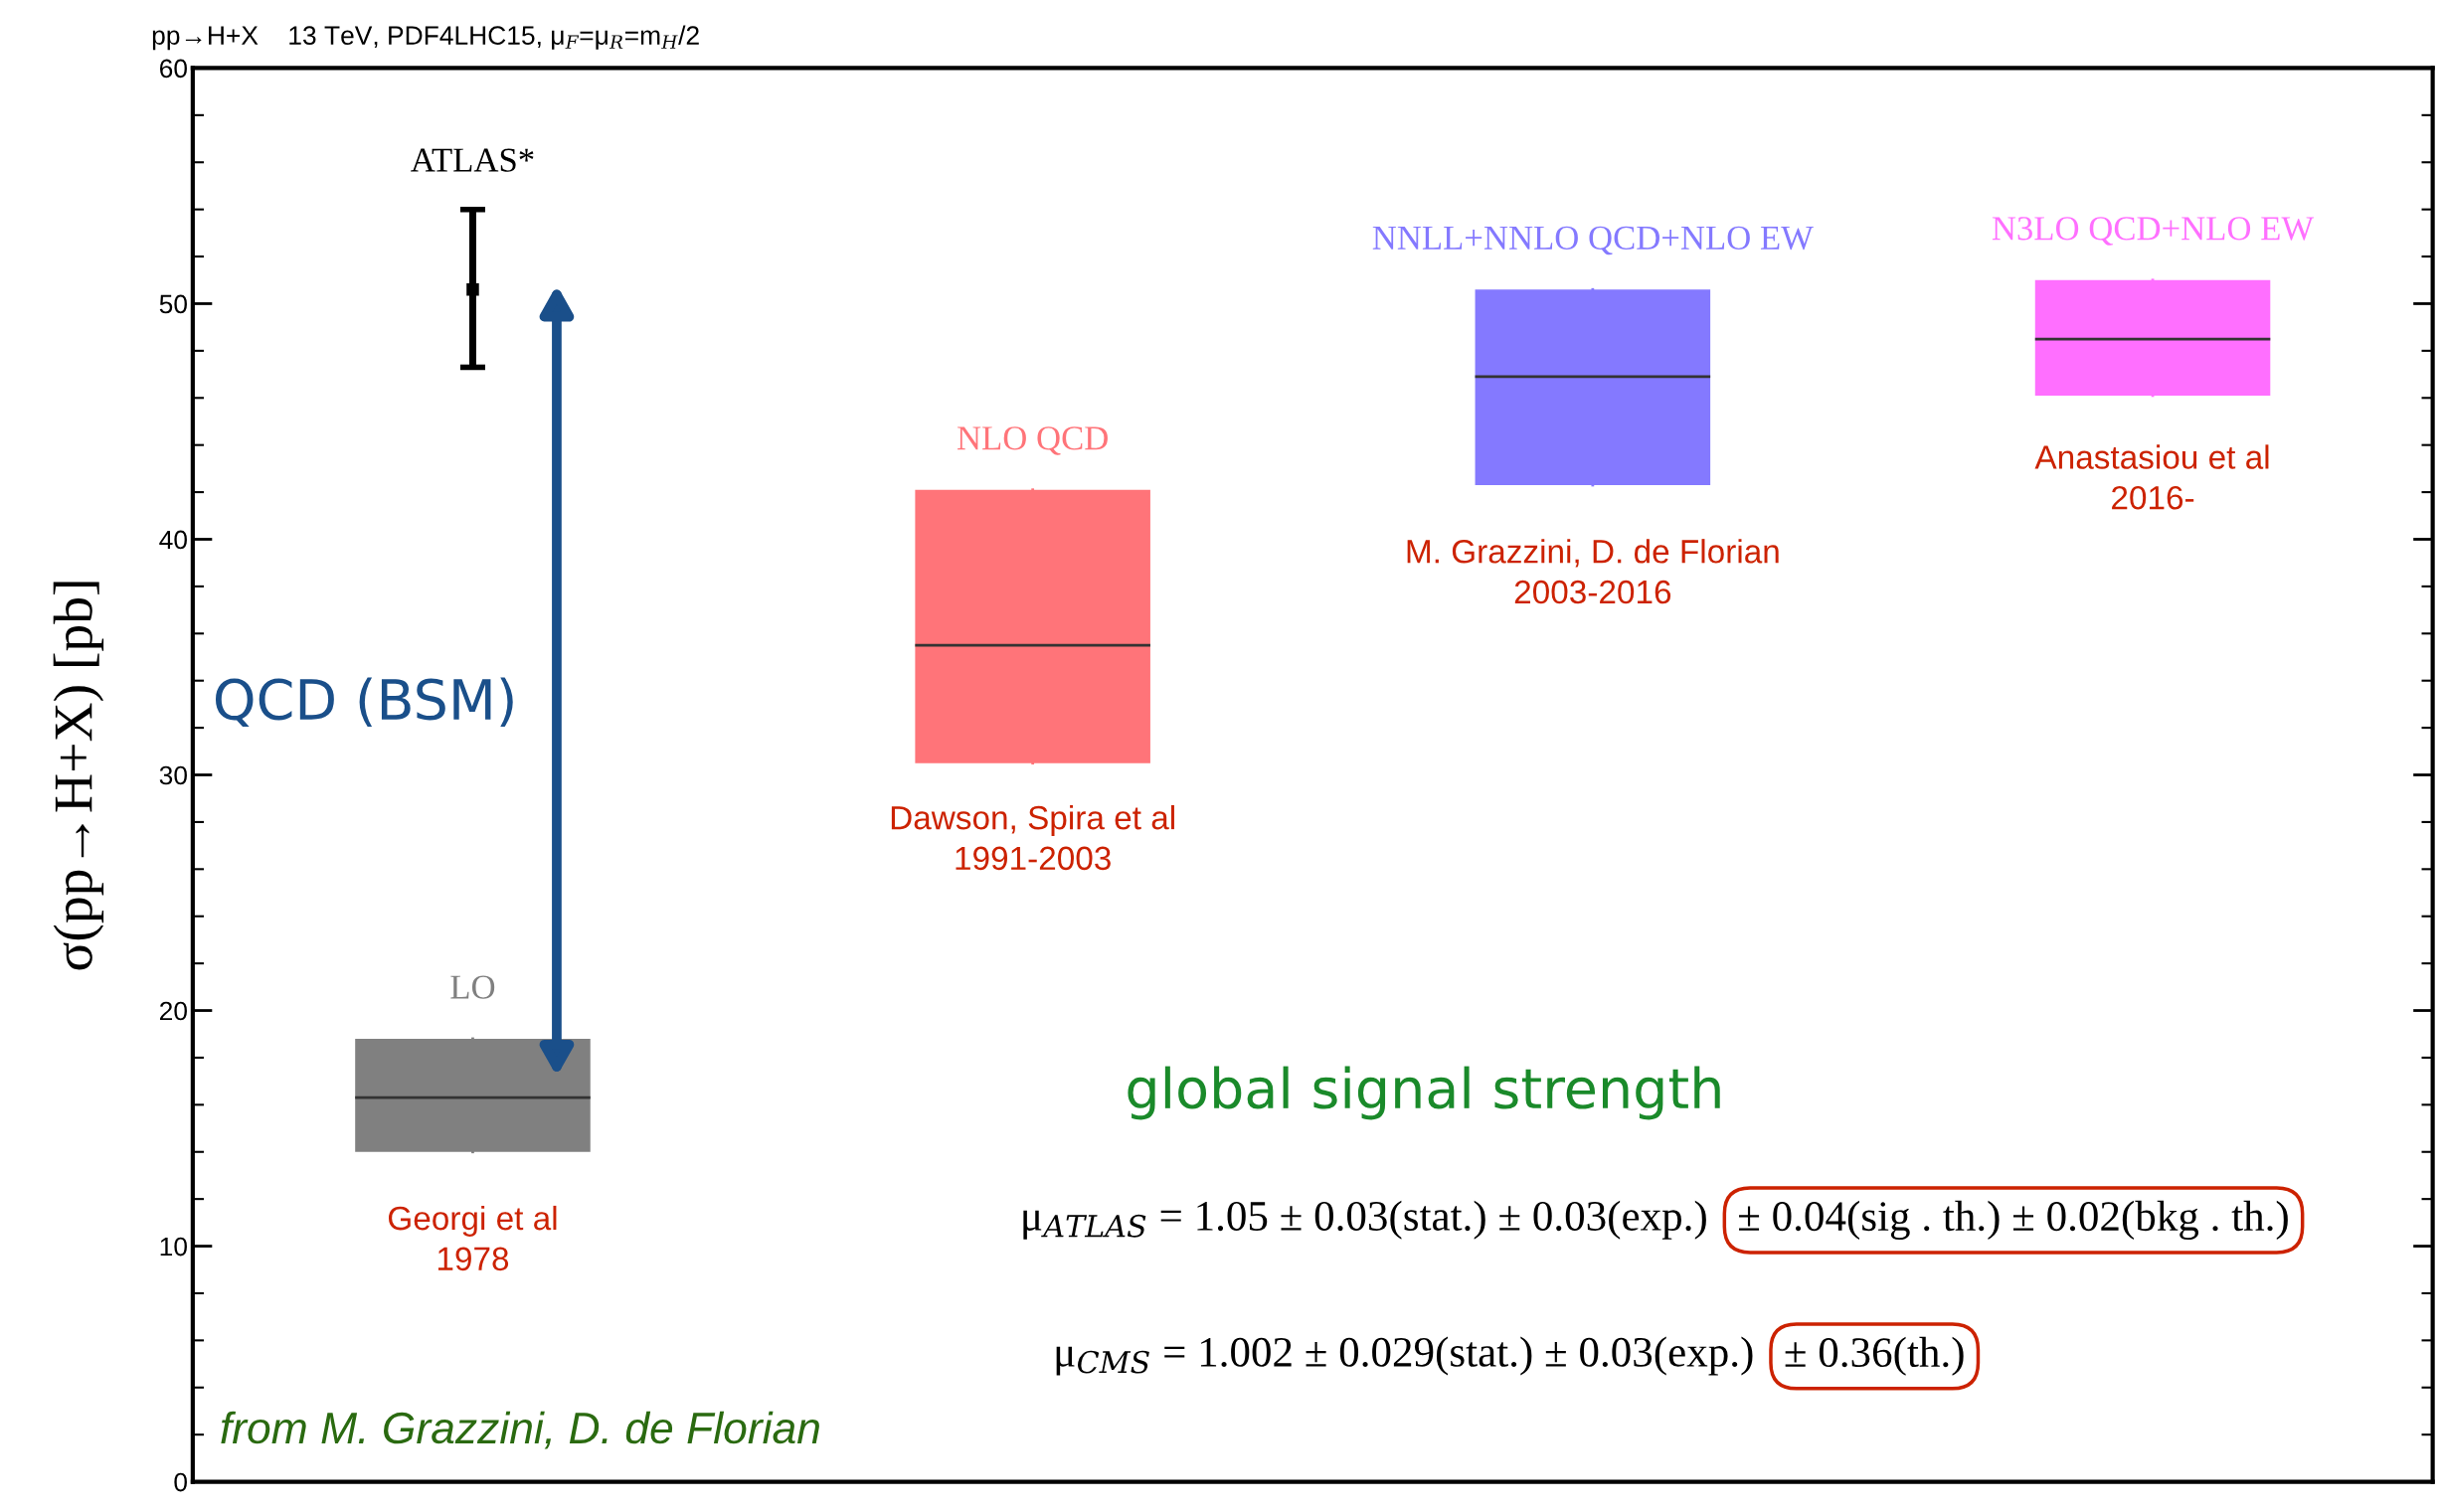 This screenshot has width=2440, height=1512. I want to click on chart-title: pp→H+X 13 TeV, PDF4LHC15, μ$_{F}$=μ$_{R}$=m$_{H}$/2, so click(425, 38).